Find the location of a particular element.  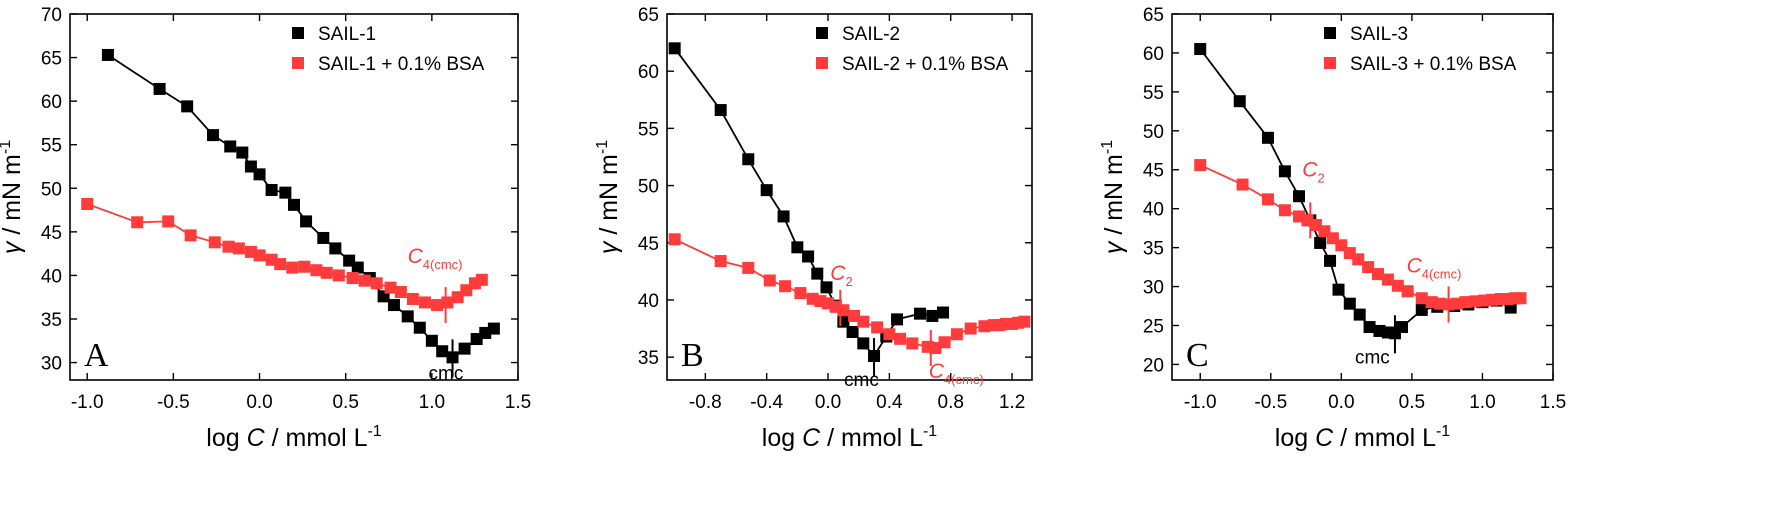

y-tick-label: 40 is located at coordinates (648, 301).